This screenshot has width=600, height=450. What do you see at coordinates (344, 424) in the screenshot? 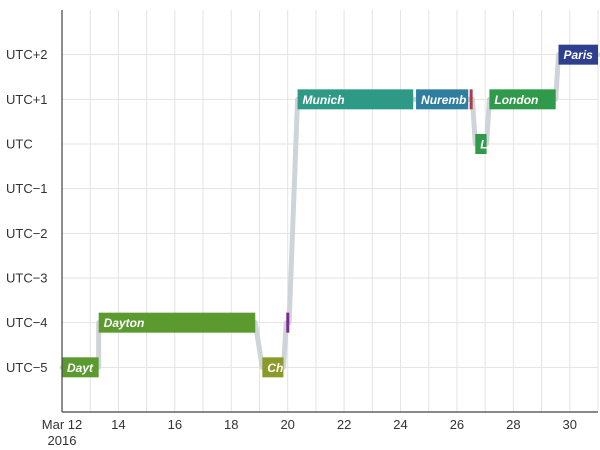
I see `x-tick-label: 22` at bounding box center [344, 424].